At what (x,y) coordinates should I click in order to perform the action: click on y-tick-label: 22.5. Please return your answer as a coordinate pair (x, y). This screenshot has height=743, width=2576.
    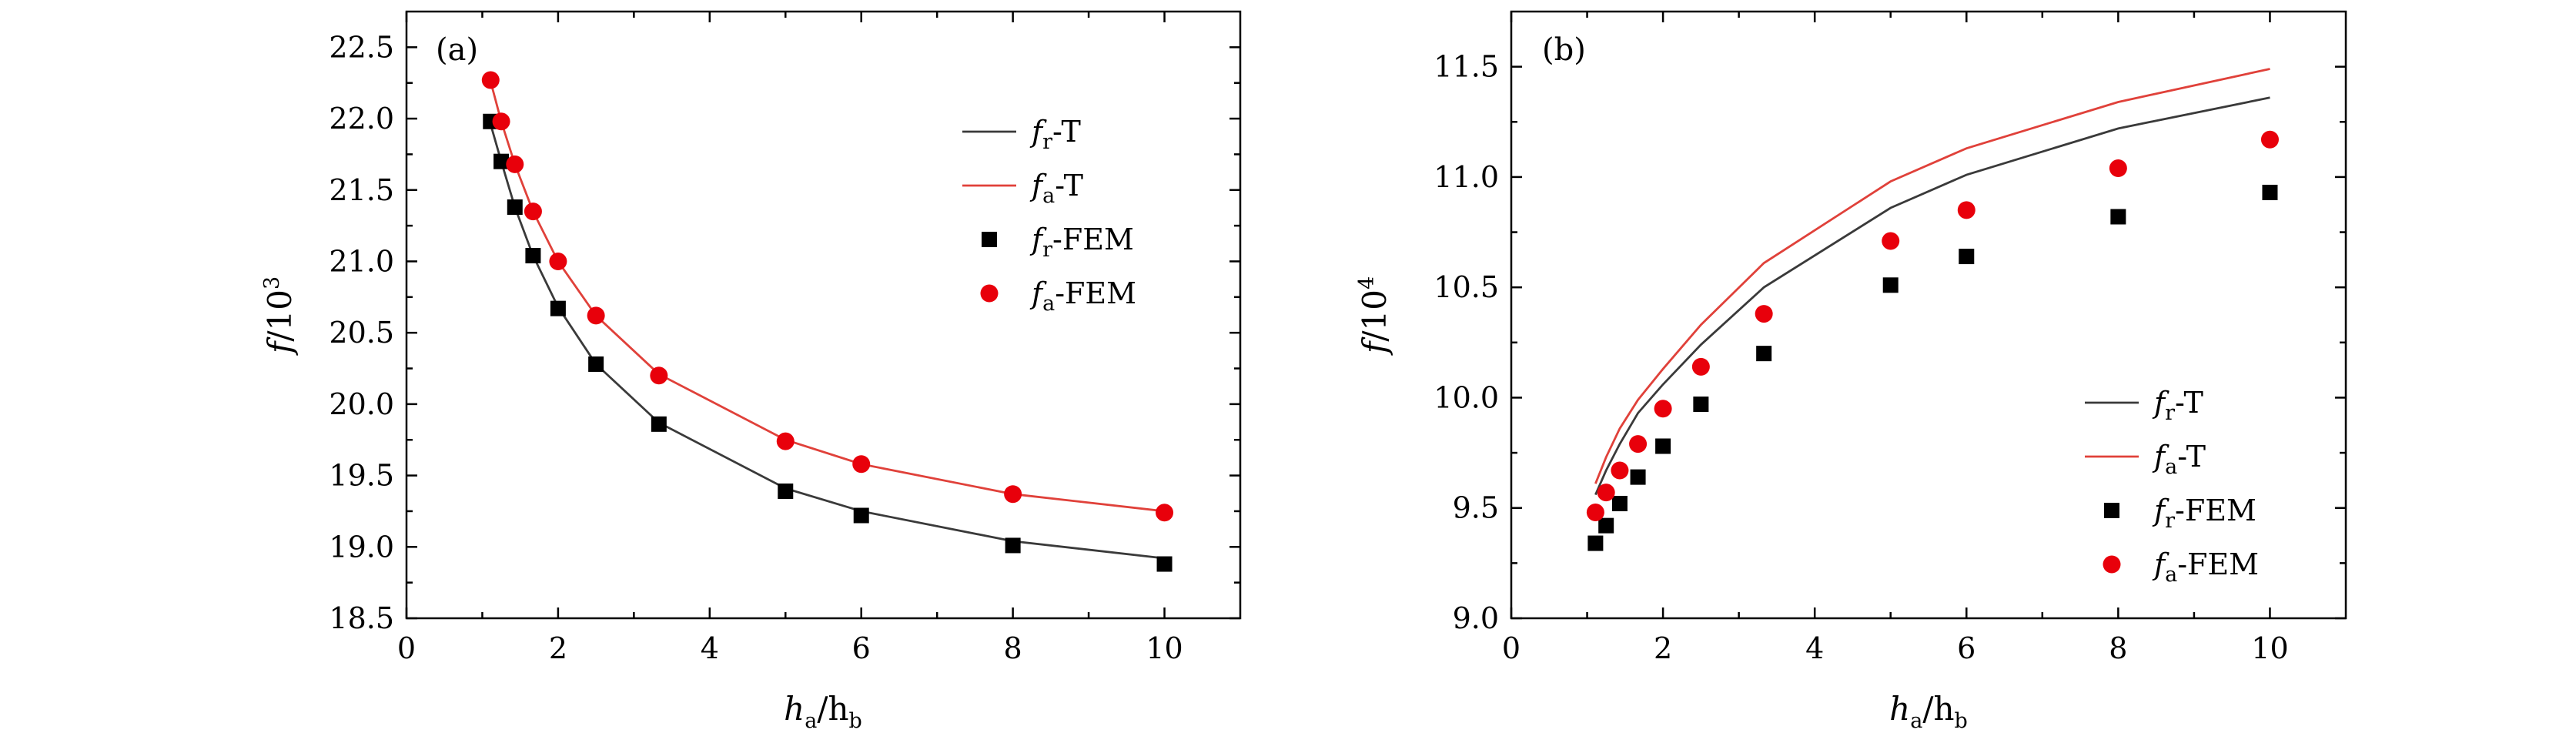
    Looking at the image, I should click on (362, 47).